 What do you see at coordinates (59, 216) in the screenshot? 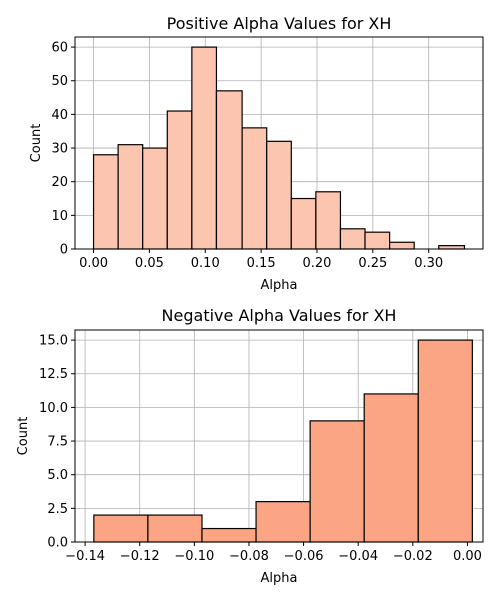
I see `y-tick-label: 10` at bounding box center [59, 216].